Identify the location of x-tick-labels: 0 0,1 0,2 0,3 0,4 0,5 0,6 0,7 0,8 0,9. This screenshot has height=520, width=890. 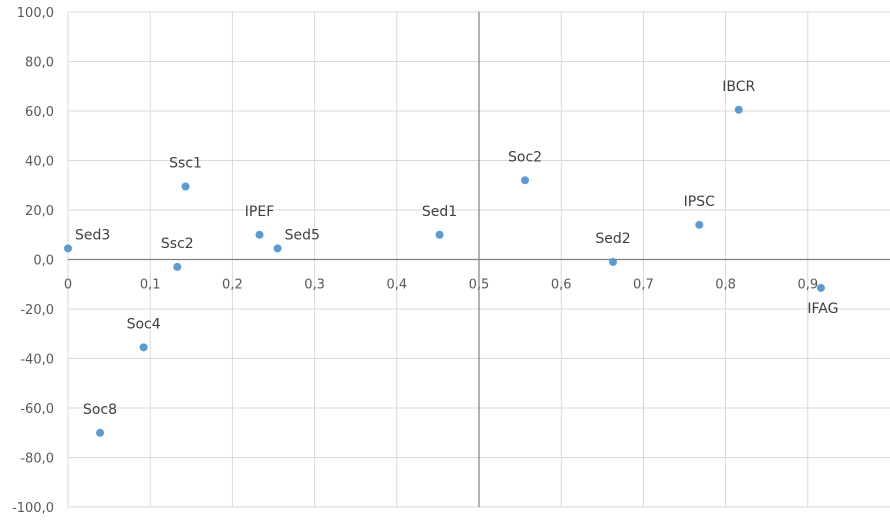
(441, 285).